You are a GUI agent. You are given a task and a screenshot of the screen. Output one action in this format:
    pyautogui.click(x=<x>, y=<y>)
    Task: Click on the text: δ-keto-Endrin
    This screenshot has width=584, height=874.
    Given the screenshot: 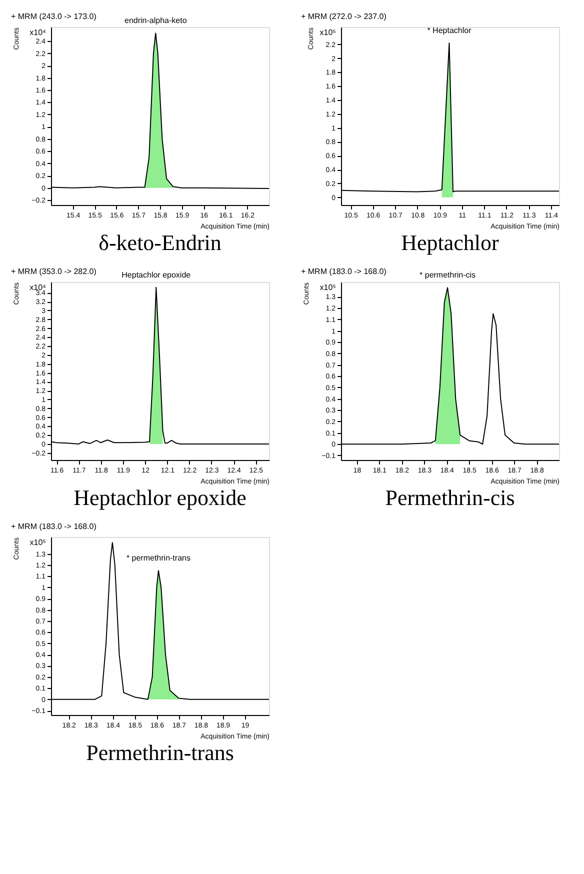 What is the action you would take?
    pyautogui.click(x=160, y=242)
    